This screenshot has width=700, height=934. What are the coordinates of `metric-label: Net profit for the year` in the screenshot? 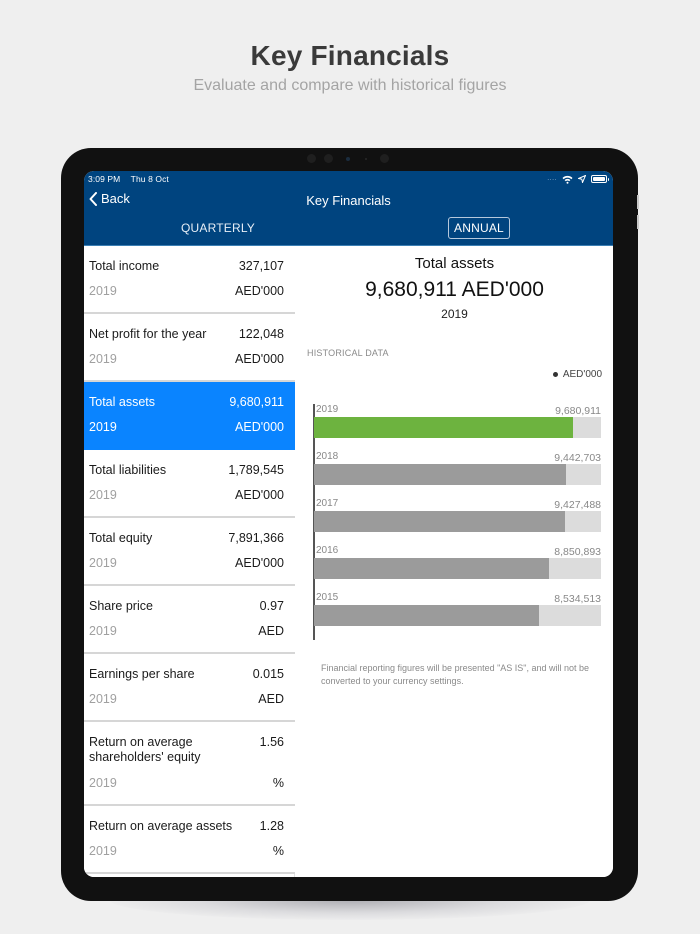 It's located at (148, 334).